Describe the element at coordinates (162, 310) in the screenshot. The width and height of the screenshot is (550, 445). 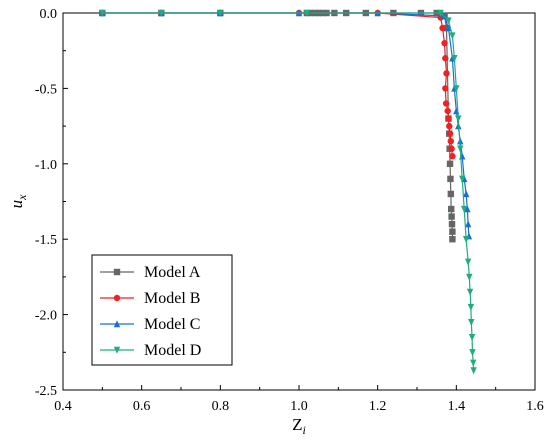
I see `legend: Model A Model B Model C Model D` at that location.